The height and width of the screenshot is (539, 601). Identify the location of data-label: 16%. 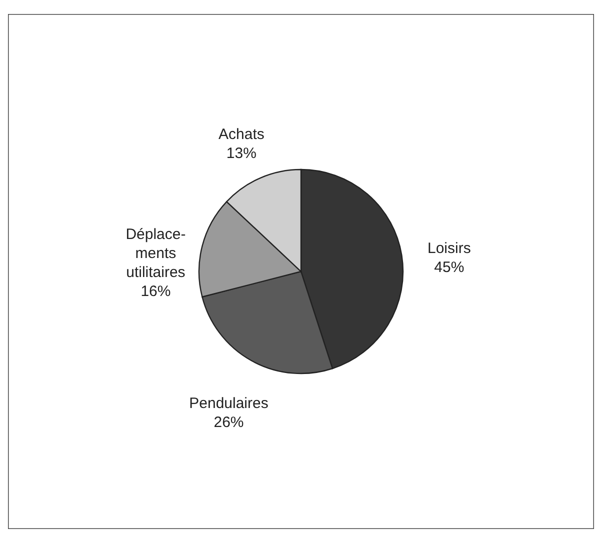
(155, 291).